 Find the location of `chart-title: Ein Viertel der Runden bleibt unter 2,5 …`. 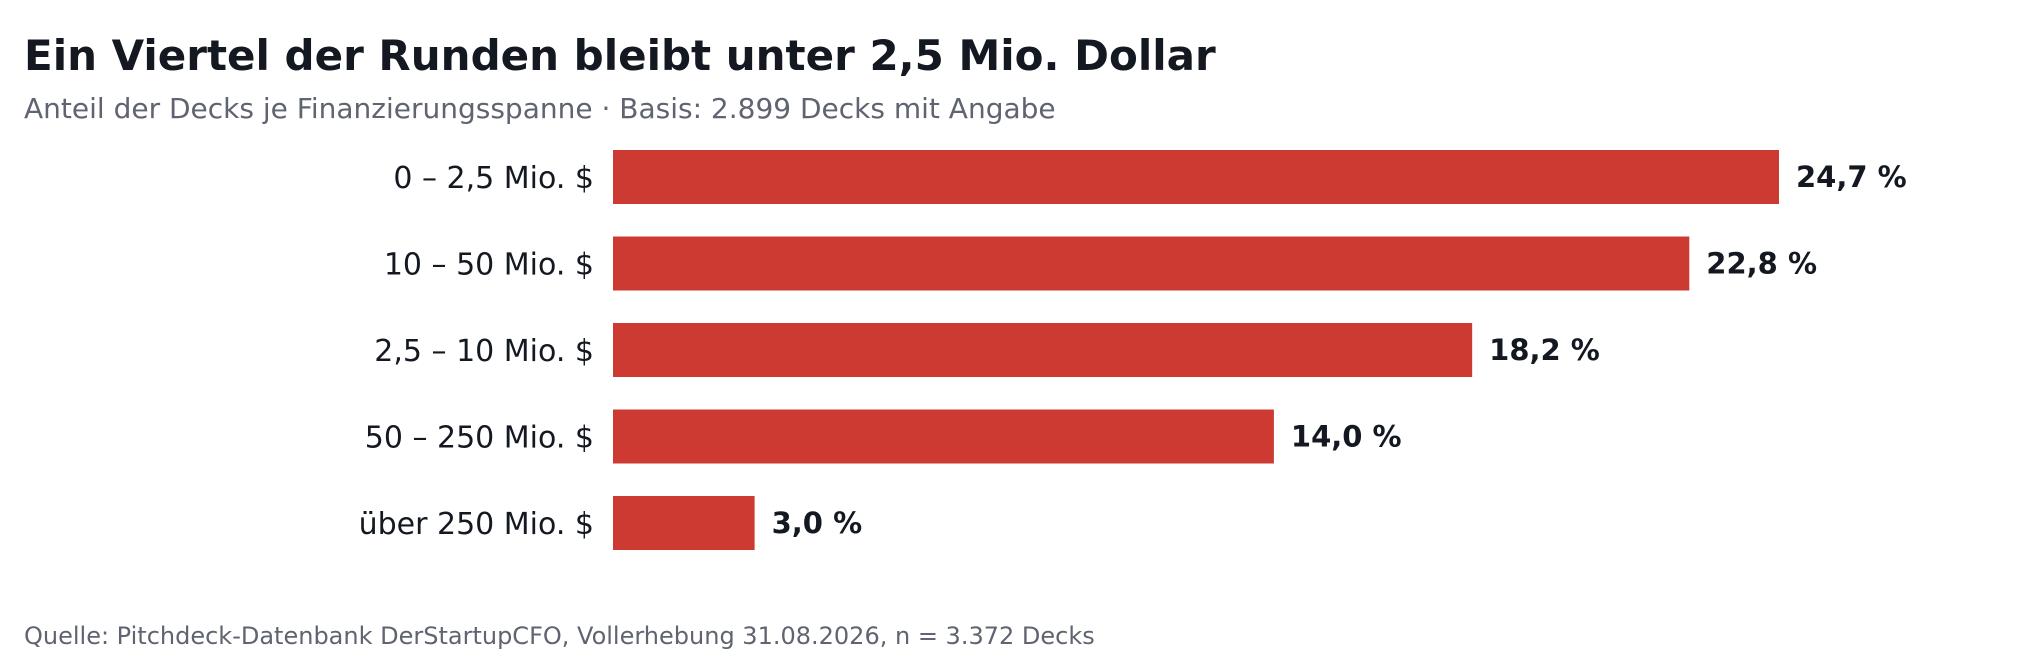

chart-title: Ein Viertel der Runden bleibt unter 2,5 … is located at coordinates (620, 55).